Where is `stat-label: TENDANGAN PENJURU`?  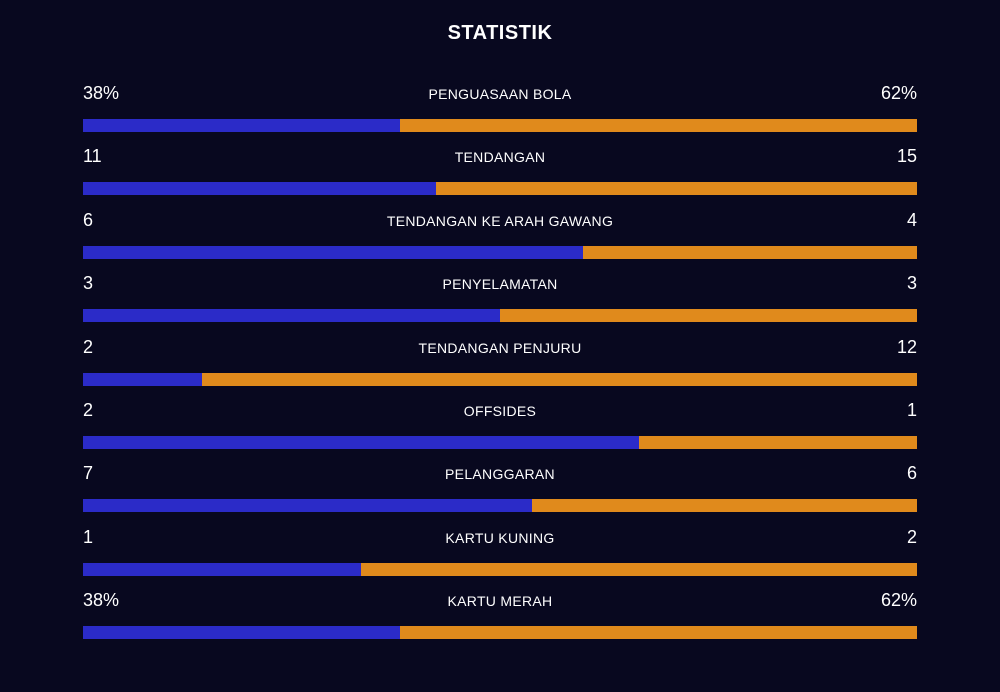 stat-label: TENDANGAN PENJURU is located at coordinates (500, 347).